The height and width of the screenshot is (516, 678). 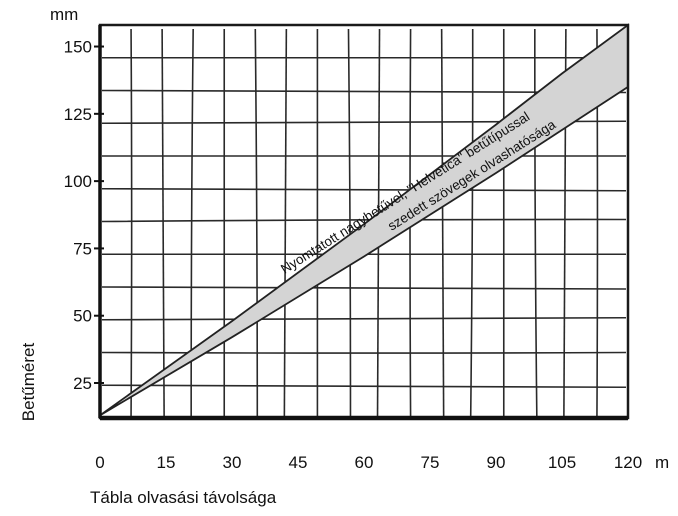 I want to click on y-tick-label: 150, so click(x=78, y=47).